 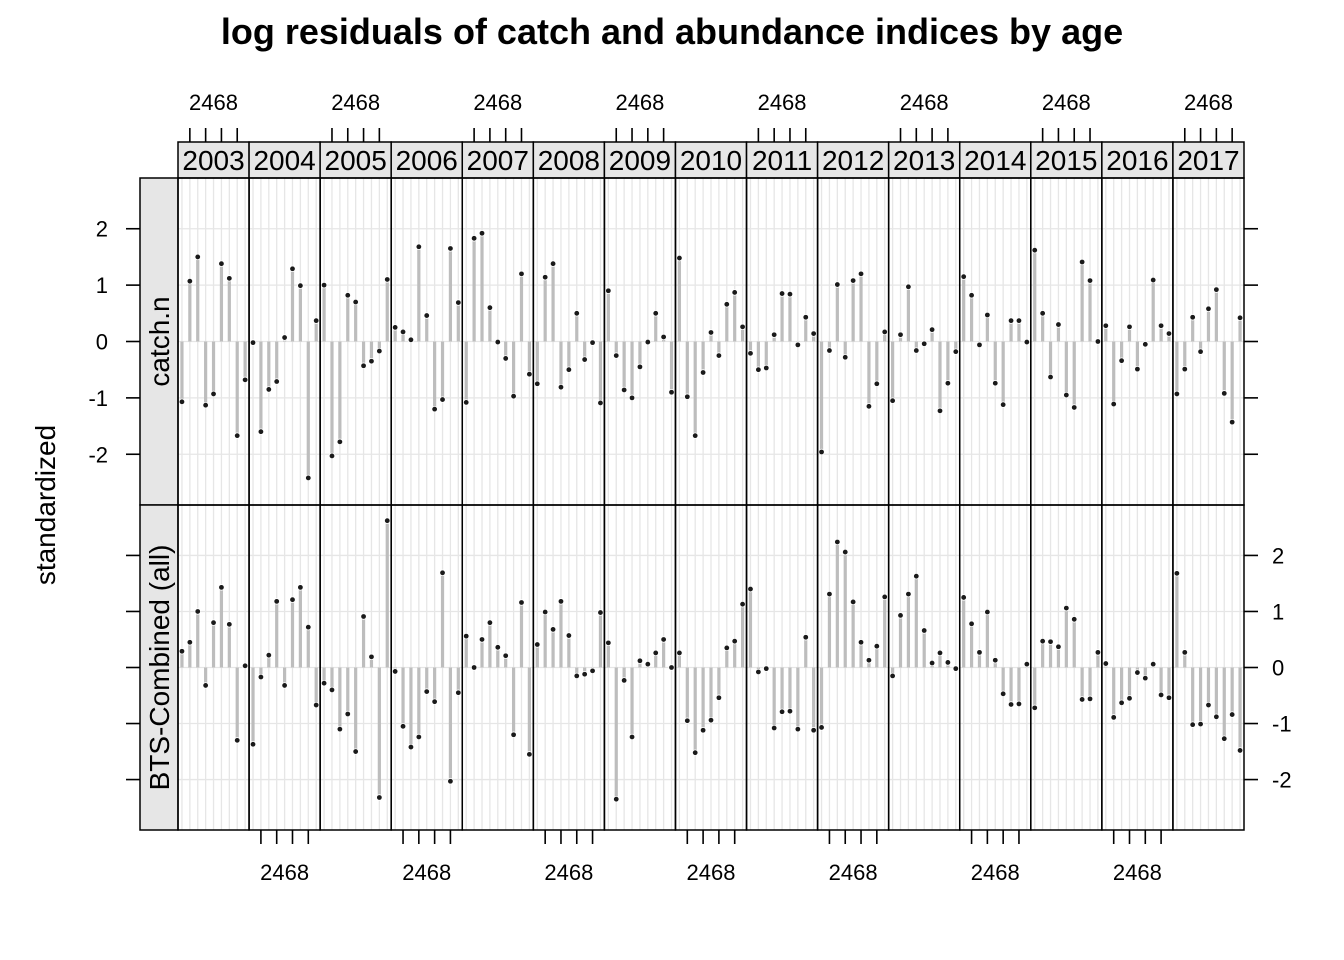 What do you see at coordinates (284, 160) in the screenshot?
I see `year-strip-label: 2004` at bounding box center [284, 160].